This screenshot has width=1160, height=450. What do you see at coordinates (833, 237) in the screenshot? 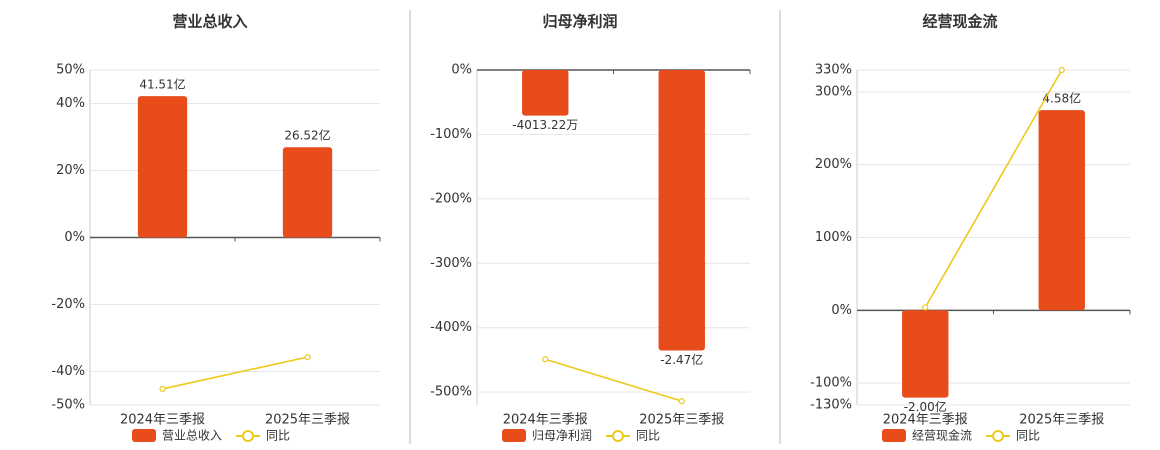
I see `y-tick-label: 100%` at bounding box center [833, 237].